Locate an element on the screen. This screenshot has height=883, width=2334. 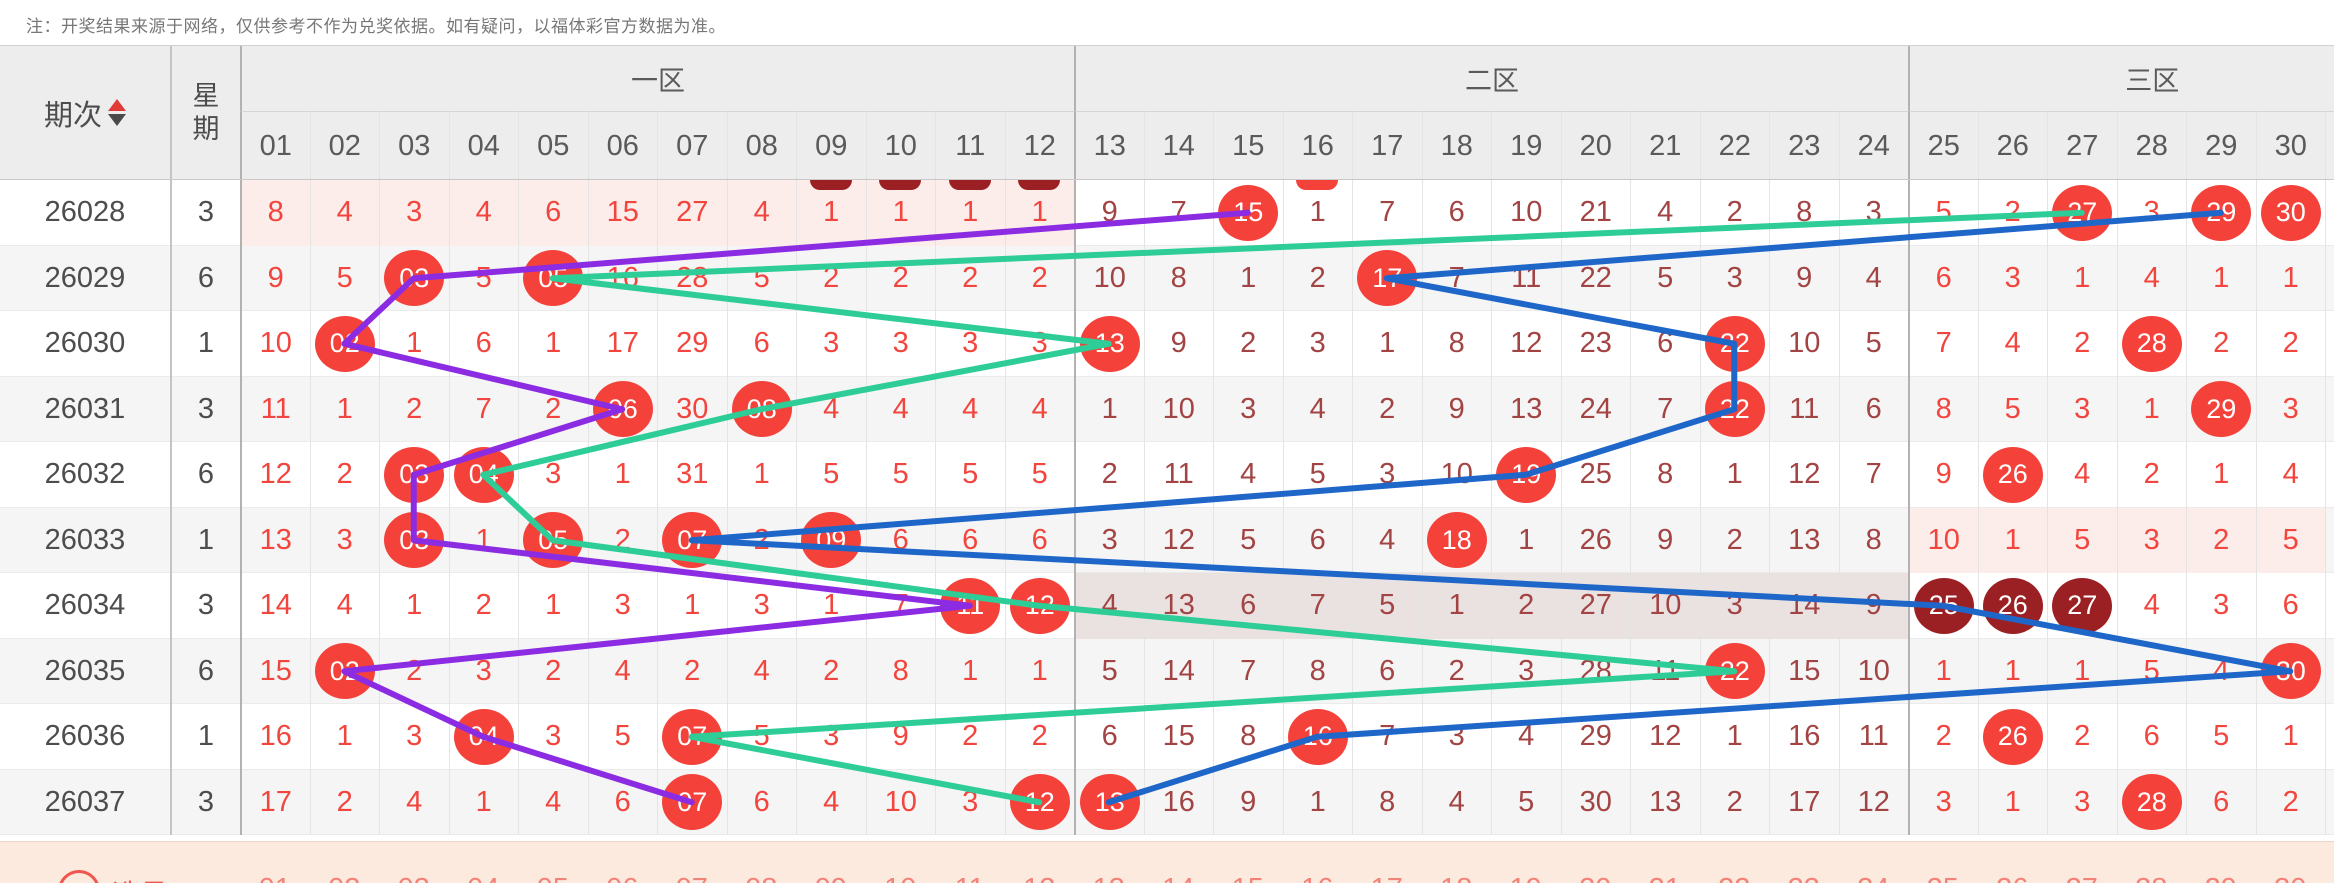
number-cell-01: 15 is located at coordinates (275, 671).